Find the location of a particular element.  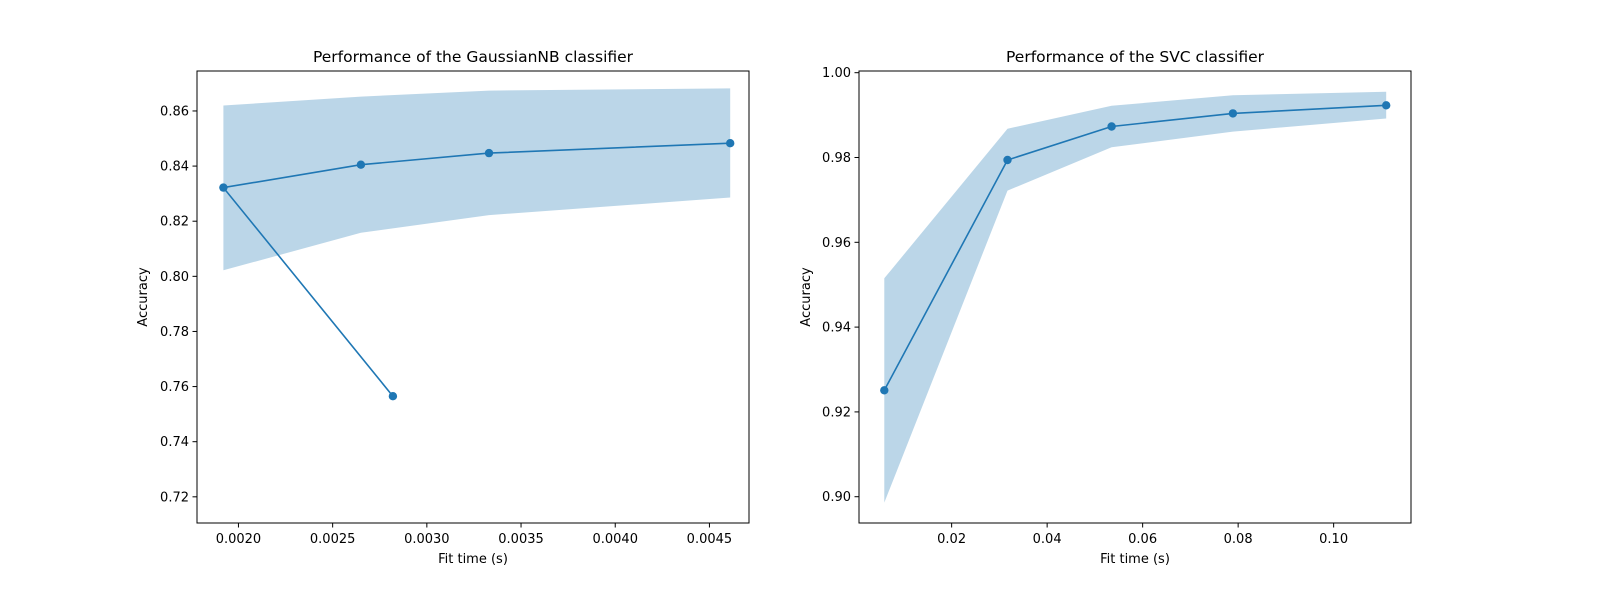

plot-title: Performance of the GaussianNB classifier is located at coordinates (473, 57).